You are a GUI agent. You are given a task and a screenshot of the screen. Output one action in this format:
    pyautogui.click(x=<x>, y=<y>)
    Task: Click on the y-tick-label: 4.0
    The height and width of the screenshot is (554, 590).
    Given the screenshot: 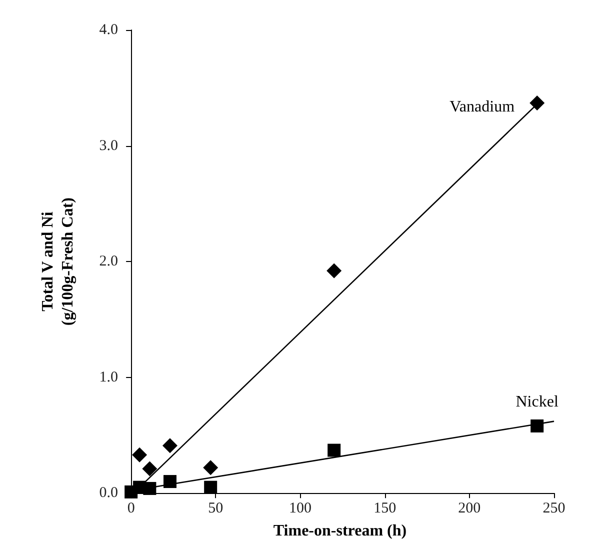 What is the action you would take?
    pyautogui.click(x=108, y=30)
    